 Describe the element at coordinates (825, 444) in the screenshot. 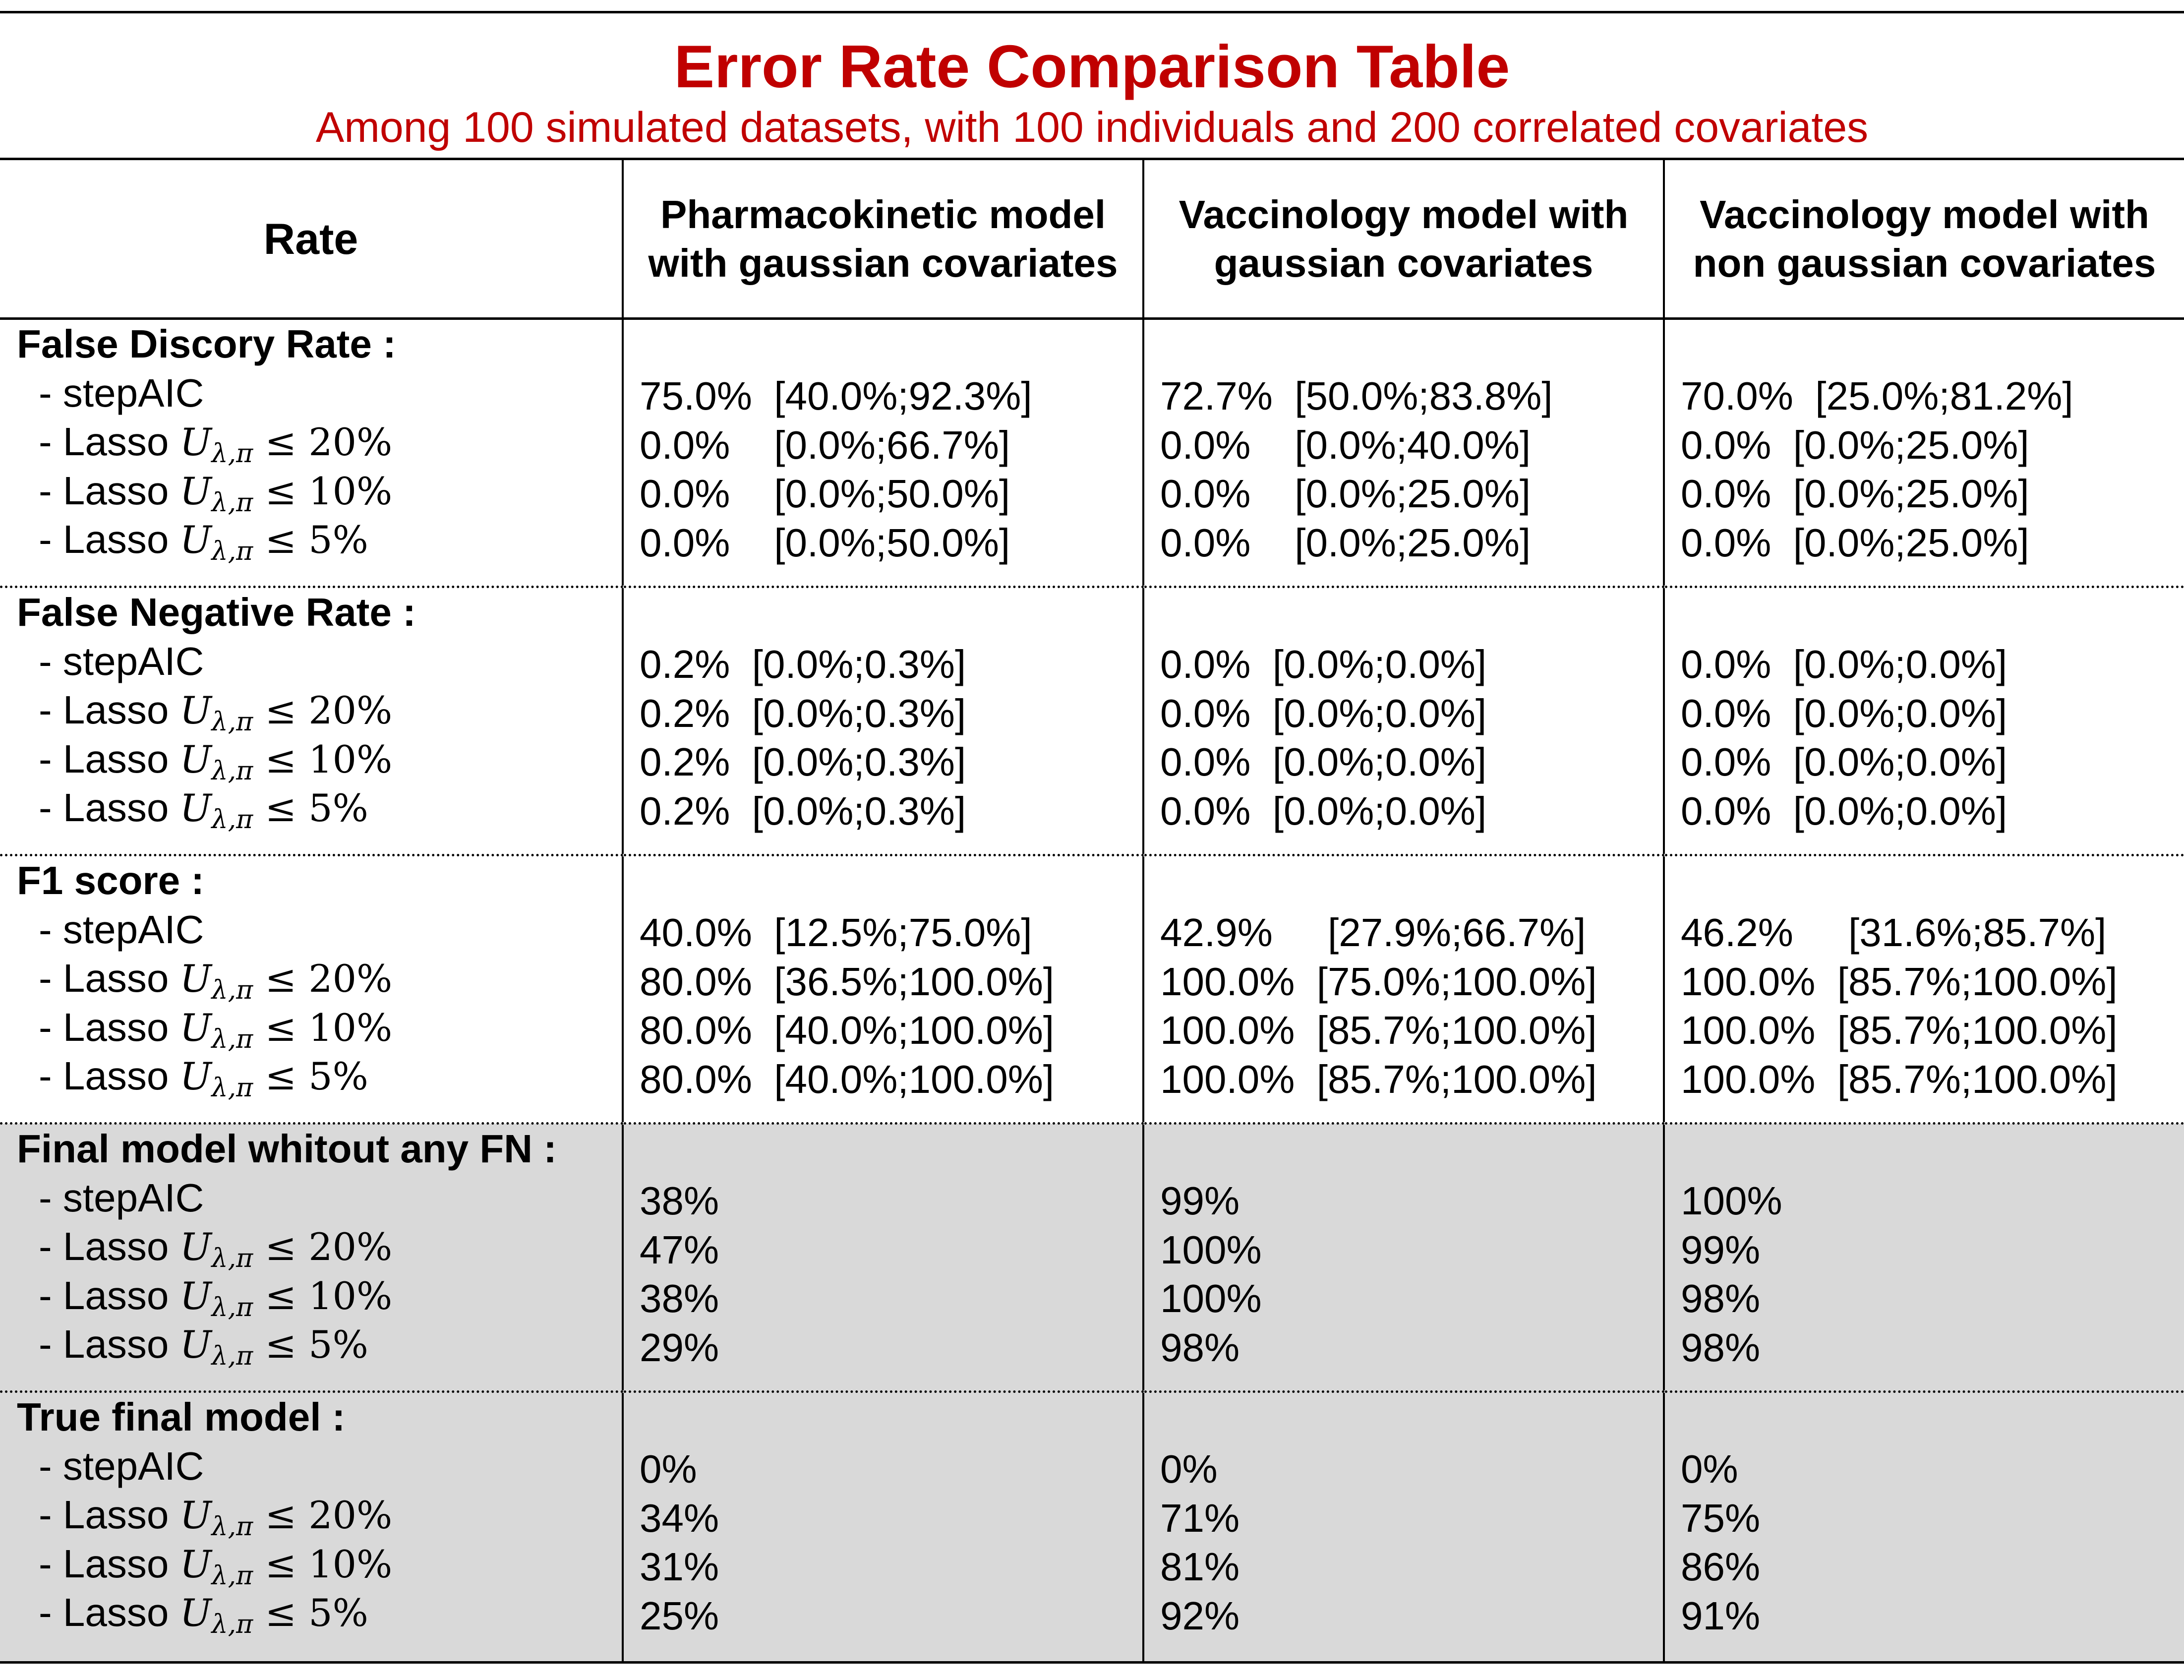

I see `value-entry: 0.0% [0.0%;66.7%]` at that location.